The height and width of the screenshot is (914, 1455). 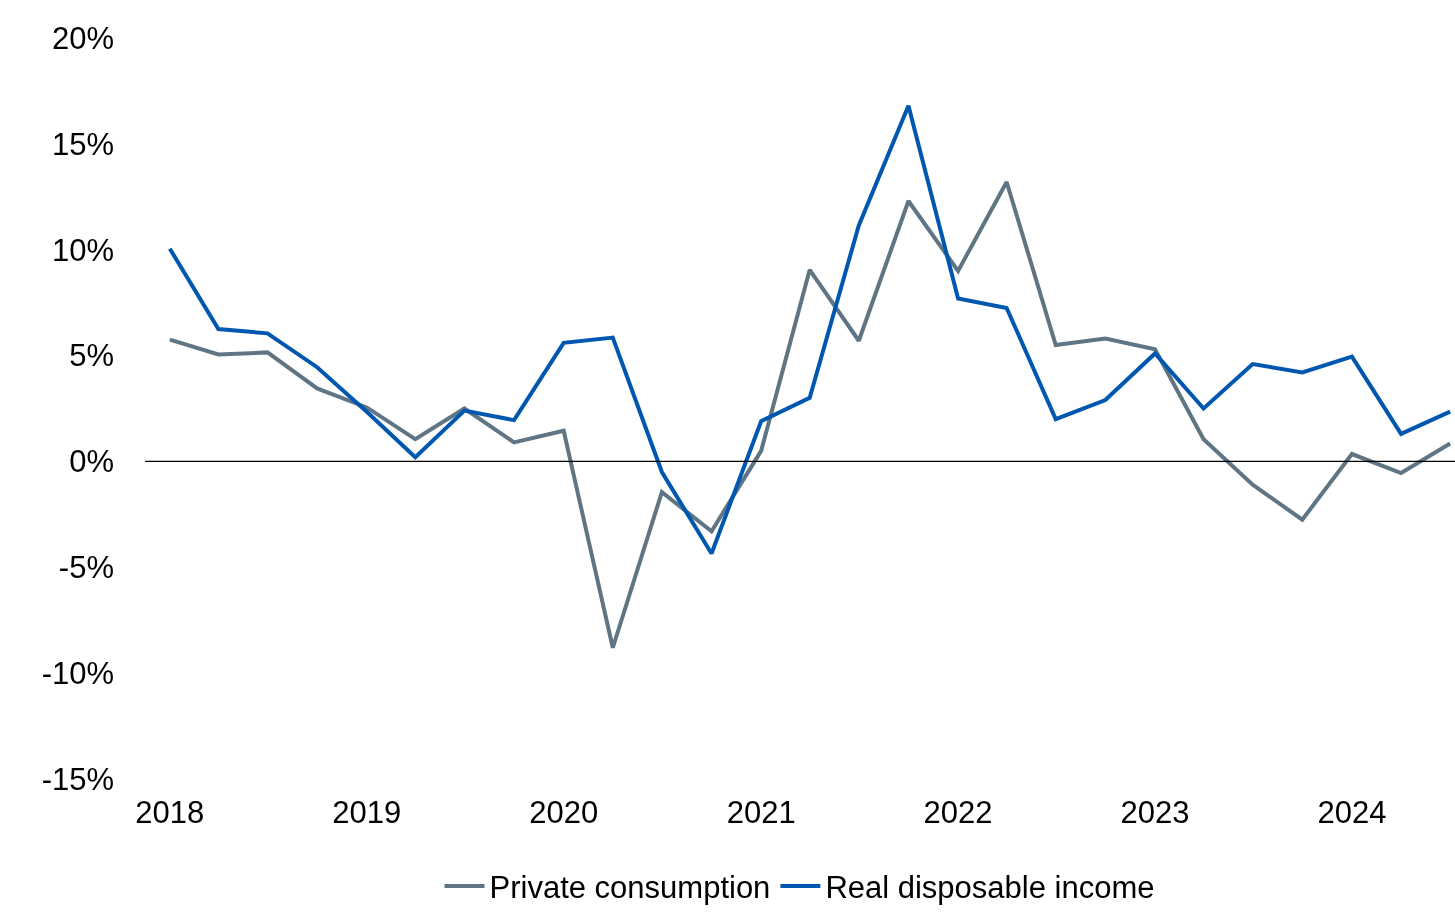 I want to click on y-tick-label: 20%, so click(x=82, y=38).